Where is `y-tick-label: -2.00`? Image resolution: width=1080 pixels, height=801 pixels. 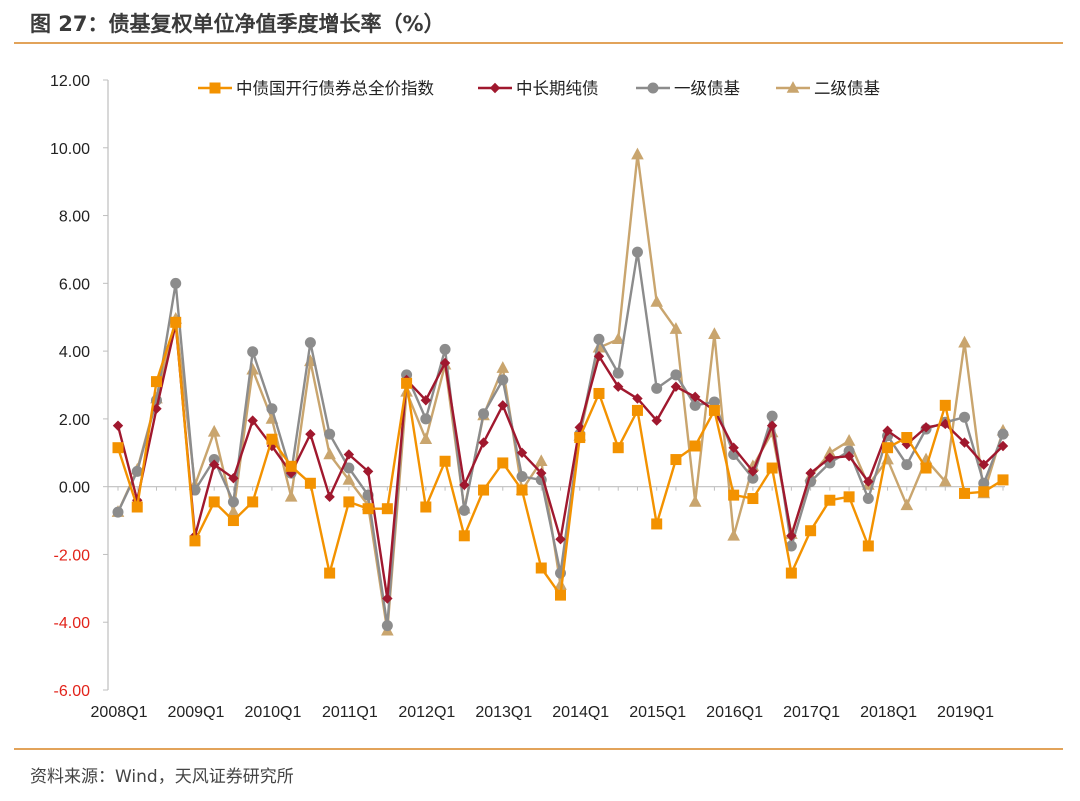
y-tick-label: -2.00 is located at coordinates (72, 555).